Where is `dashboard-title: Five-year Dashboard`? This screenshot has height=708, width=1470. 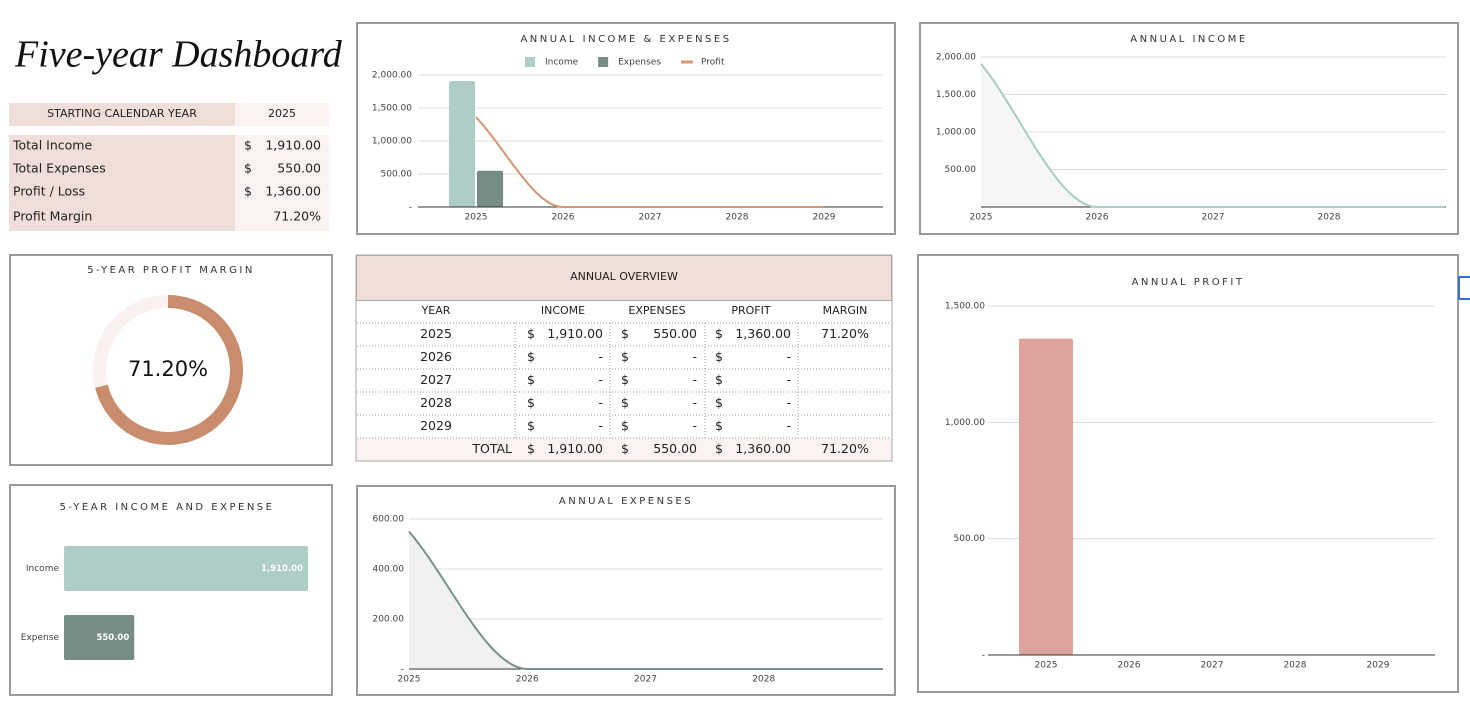
dashboard-title: Five-year Dashboard is located at coordinates (178, 55).